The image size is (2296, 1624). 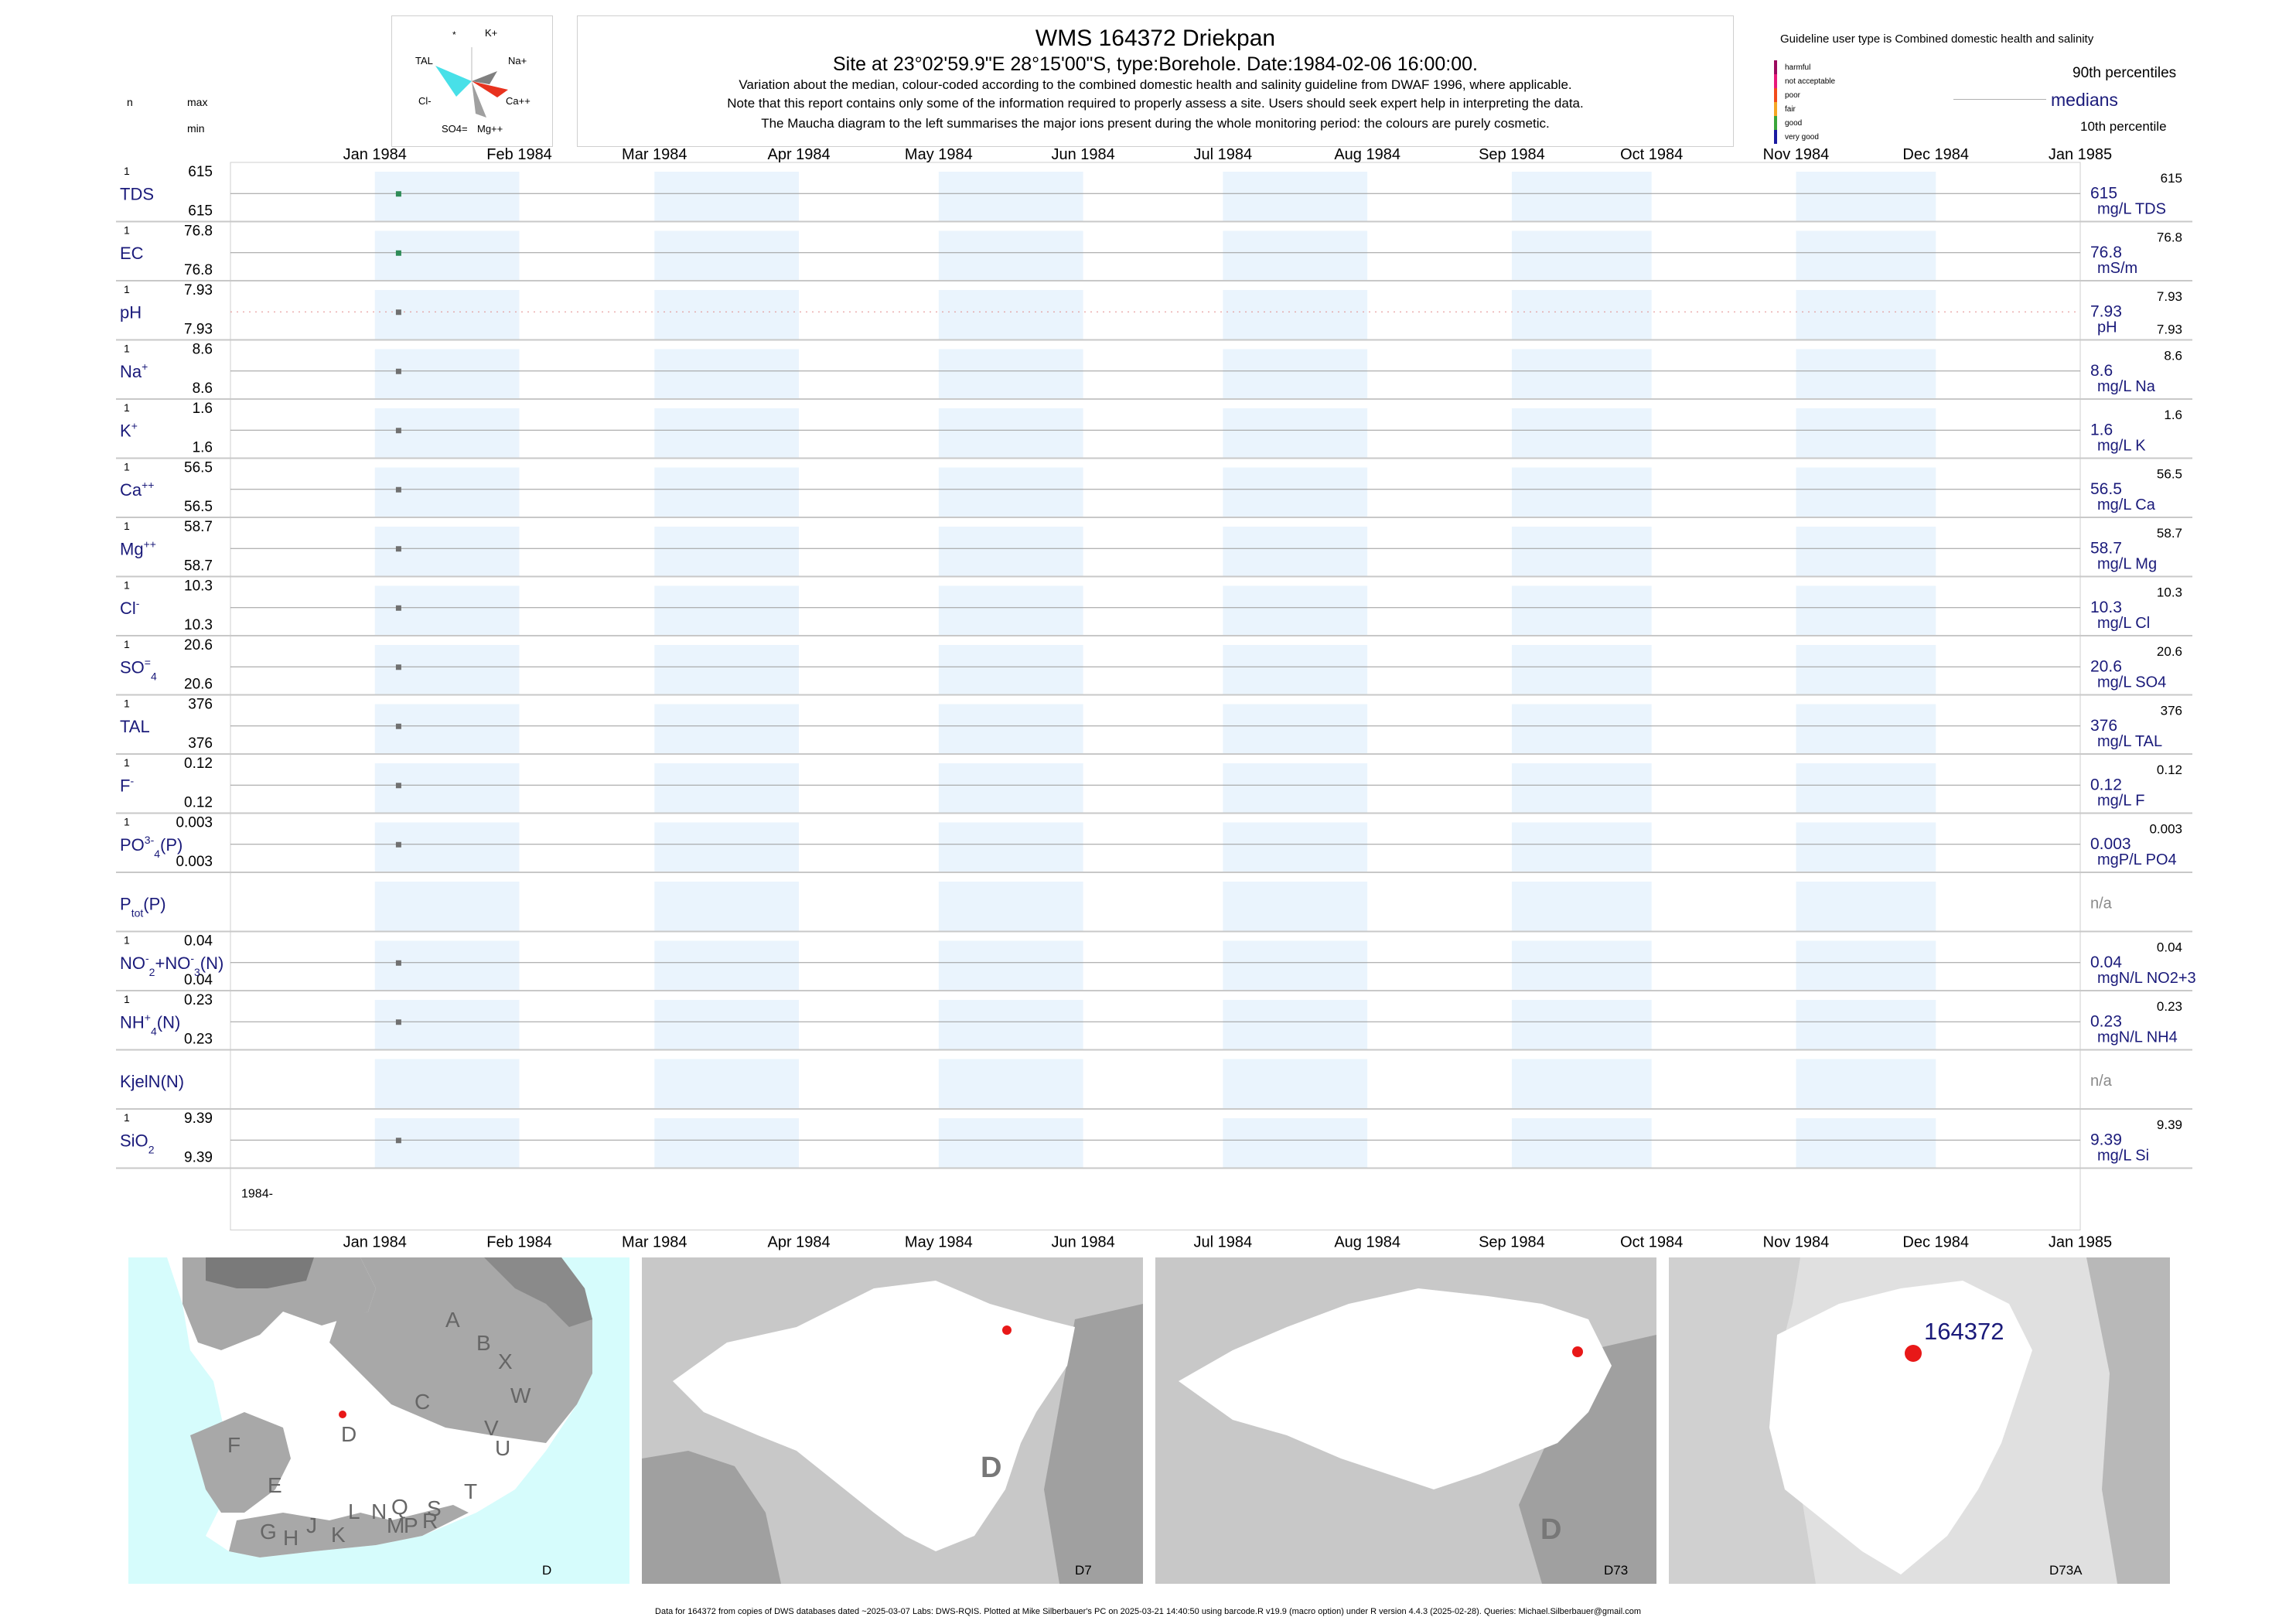 I want to click on row-min: 76.8, so click(x=198, y=270).